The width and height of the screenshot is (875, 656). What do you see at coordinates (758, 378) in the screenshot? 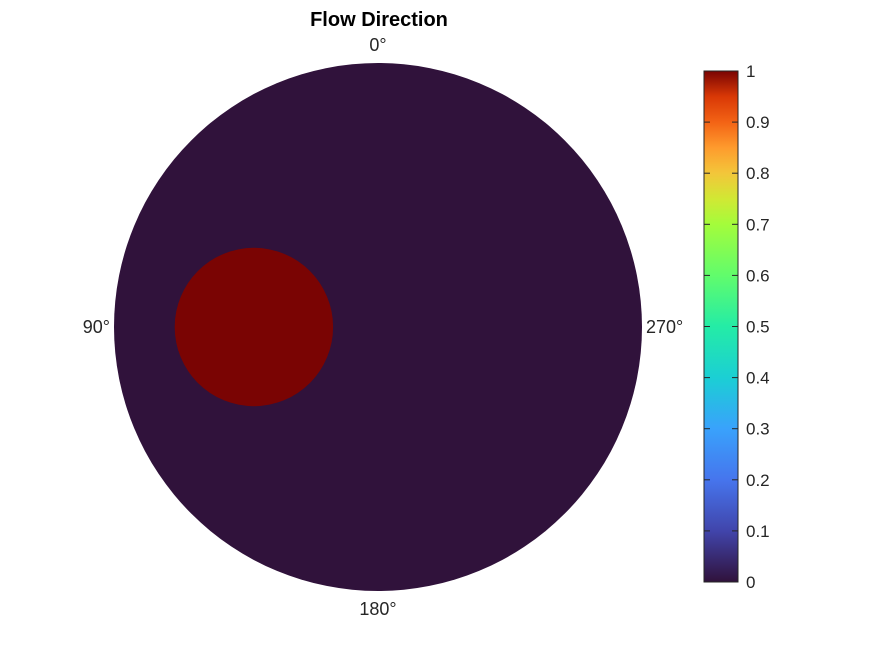
I see `colorbar-tick-label: 0.4` at bounding box center [758, 378].